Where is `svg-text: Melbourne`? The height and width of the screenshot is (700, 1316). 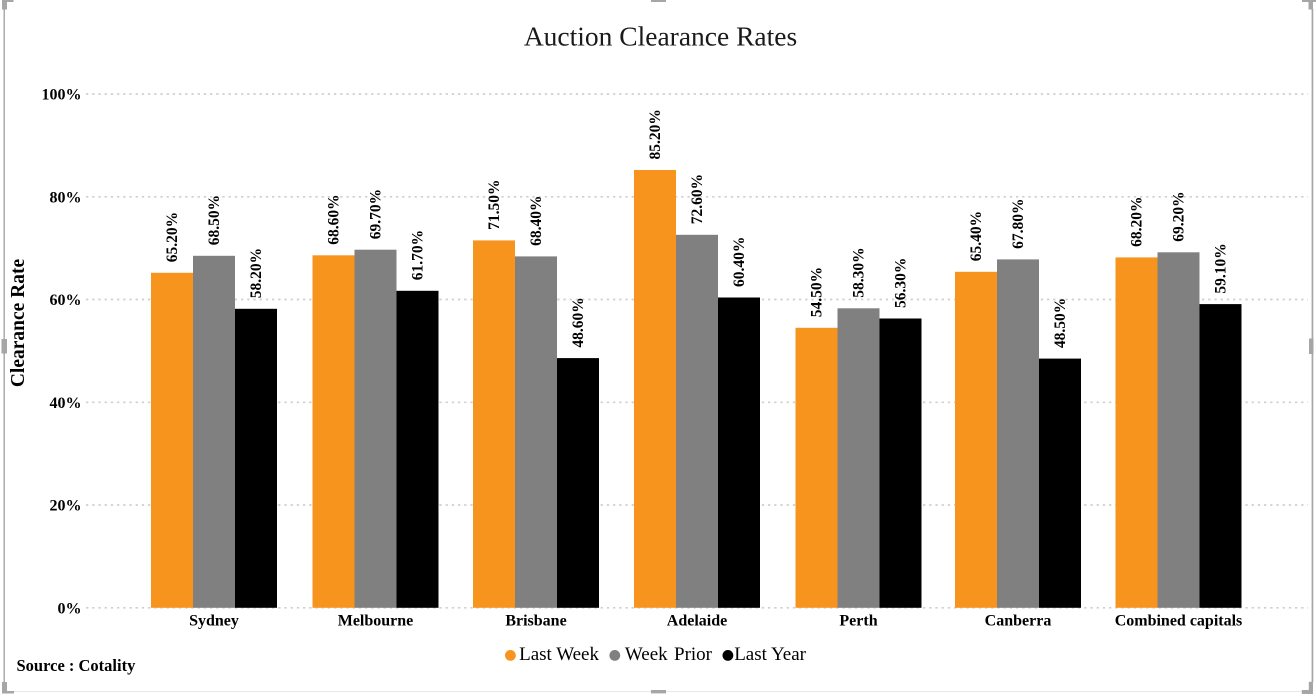
svg-text: Melbourne is located at coordinates (376, 620).